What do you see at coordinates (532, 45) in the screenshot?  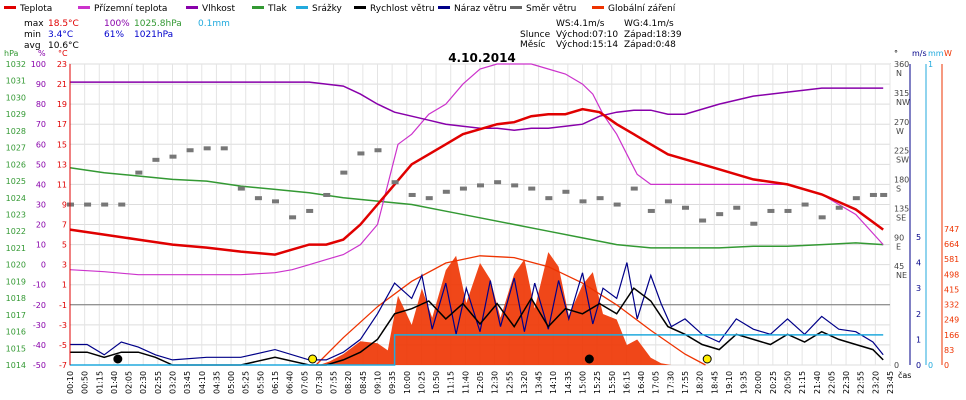 I see `info-moon-label: Měsíc` at bounding box center [532, 45].